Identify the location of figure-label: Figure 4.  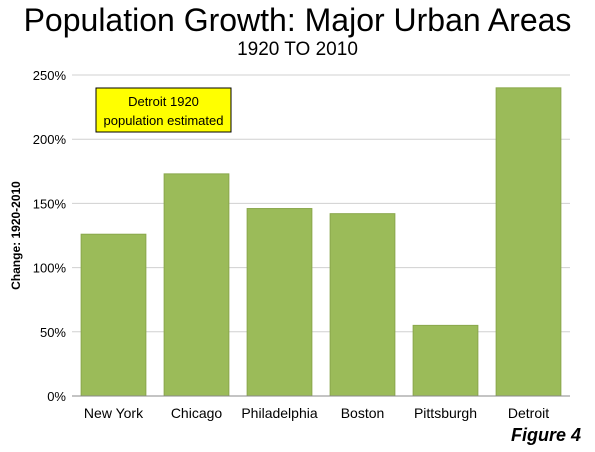
(545, 435).